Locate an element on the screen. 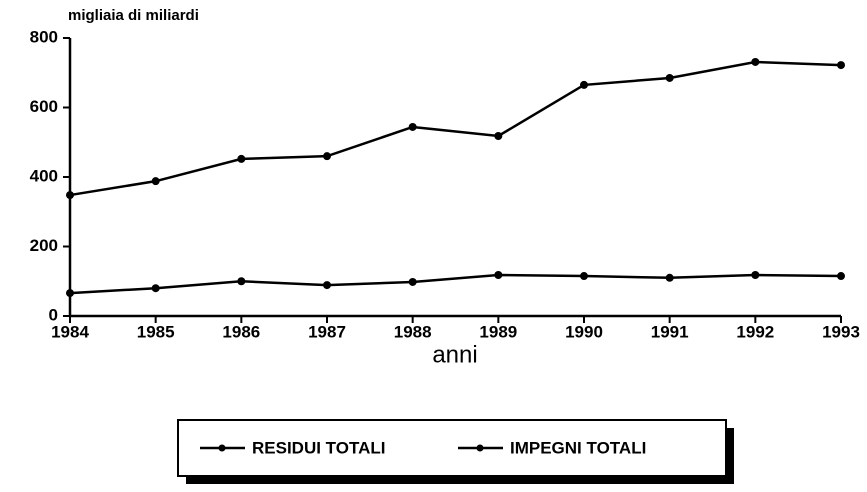 The width and height of the screenshot is (867, 492). y-tick-label: 600 is located at coordinates (44, 106).